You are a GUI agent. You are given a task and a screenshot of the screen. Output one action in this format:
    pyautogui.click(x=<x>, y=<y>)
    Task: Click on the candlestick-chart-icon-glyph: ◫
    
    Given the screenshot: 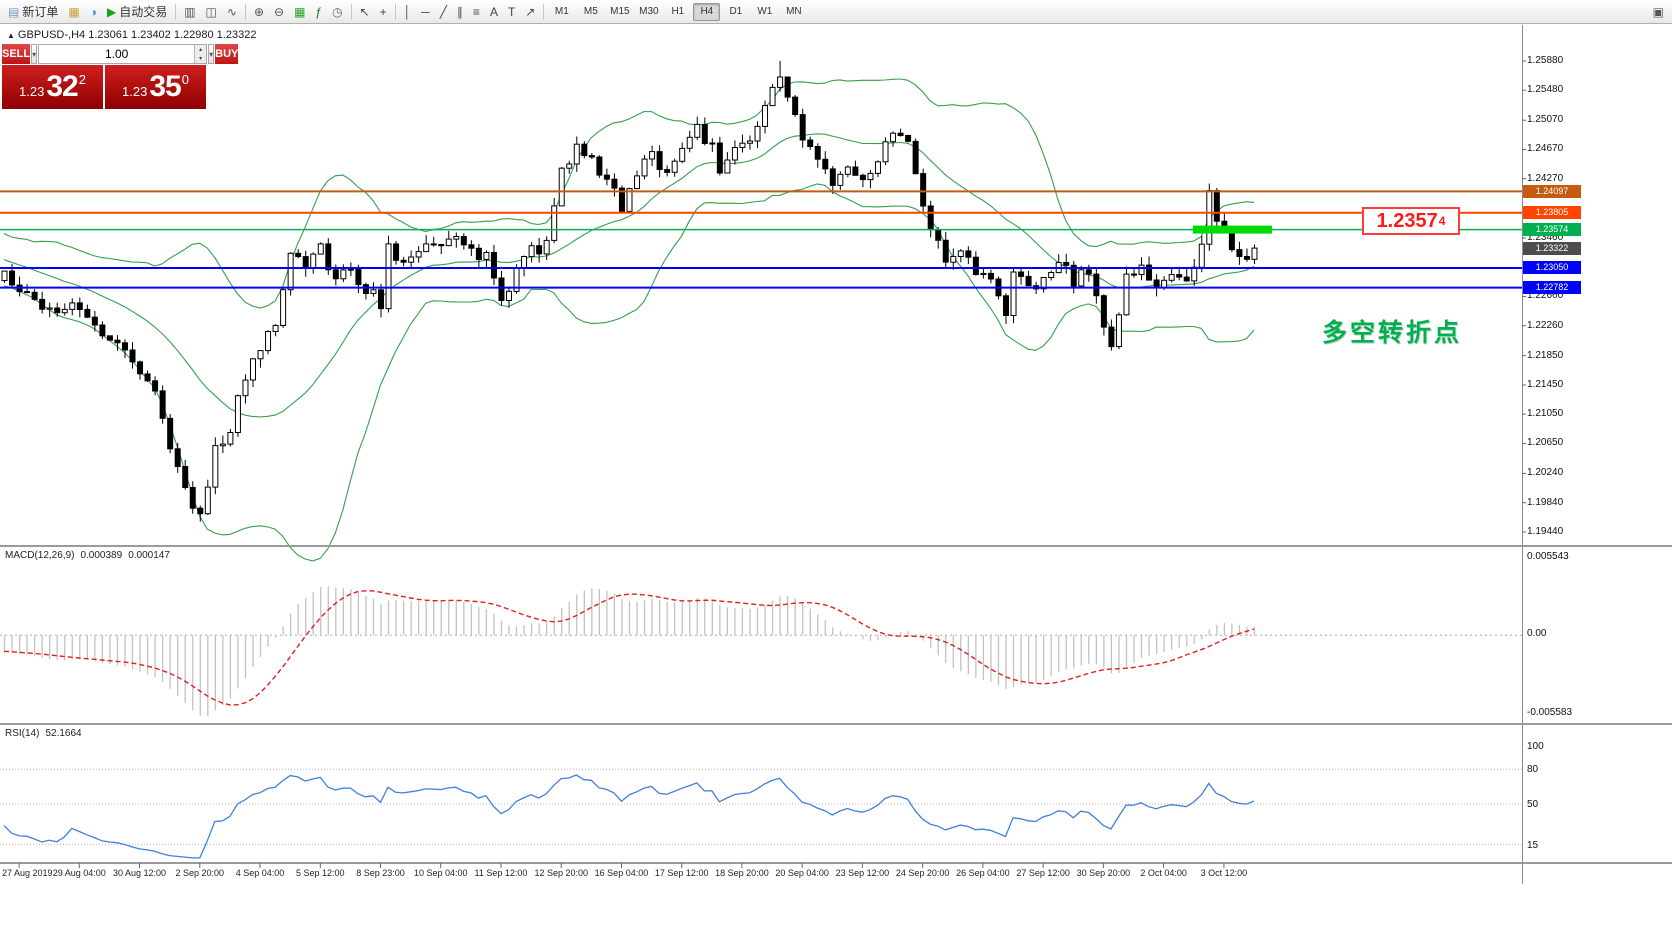 What is the action you would take?
    pyautogui.click(x=211, y=11)
    